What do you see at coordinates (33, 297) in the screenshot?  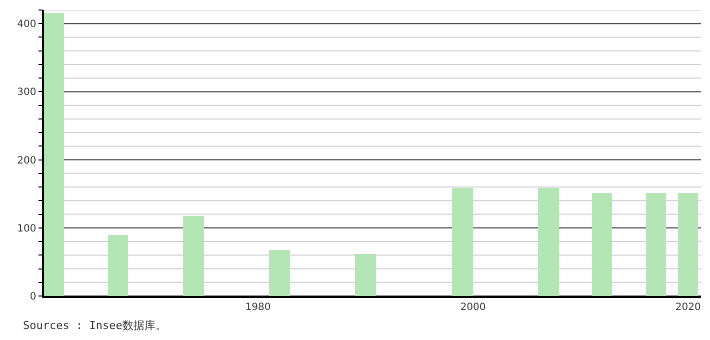 I see `y-tick-label: 0` at bounding box center [33, 297].